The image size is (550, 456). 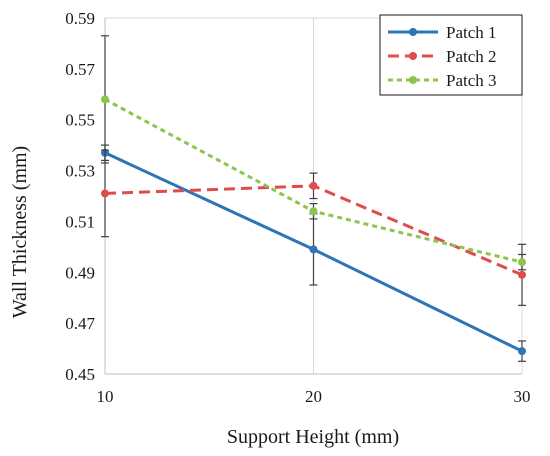 I want to click on y-axis-title: Wall Thickness (mm), so click(x=20, y=232).